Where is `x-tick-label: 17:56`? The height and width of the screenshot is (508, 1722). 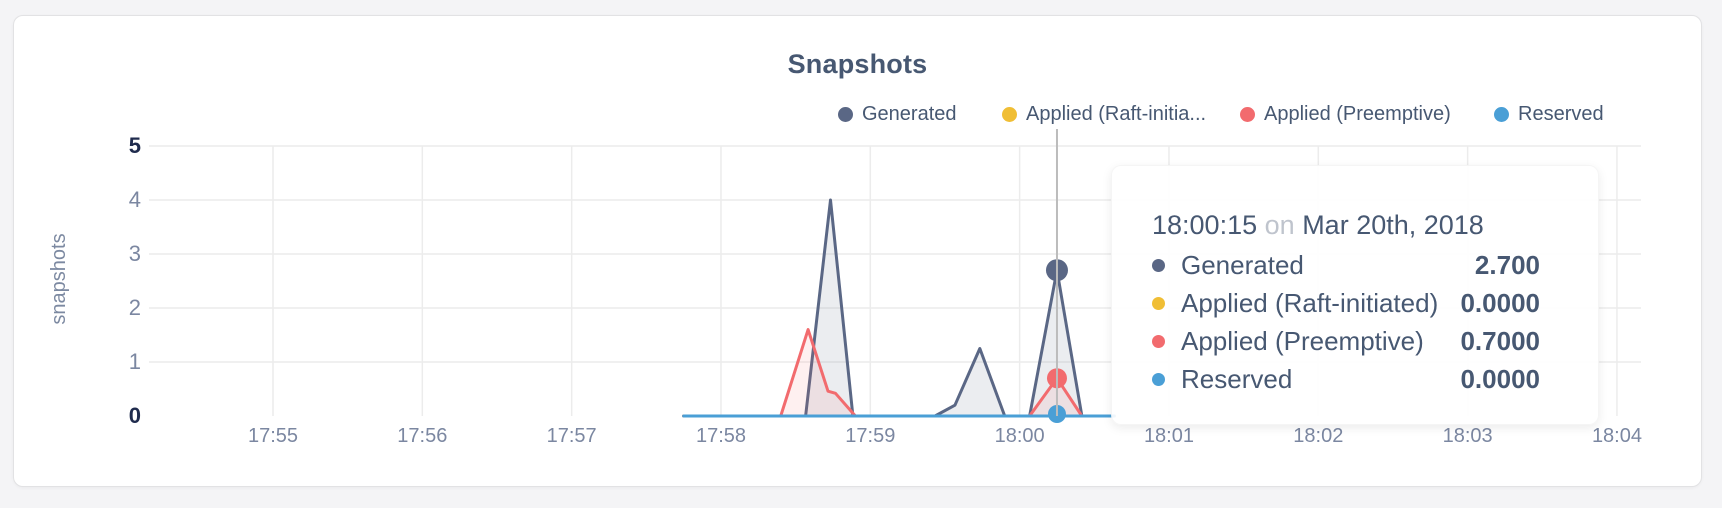 x-tick-label: 17:56 is located at coordinates (422, 436).